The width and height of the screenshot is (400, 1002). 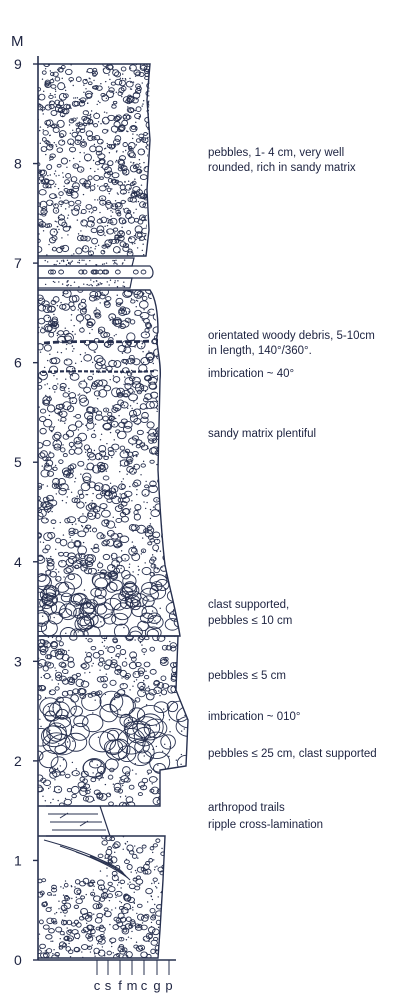 What do you see at coordinates (26, 512) in the screenshot?
I see `axis-ticks: 0 1 2 3 4 5 6 7 8 9` at bounding box center [26, 512].